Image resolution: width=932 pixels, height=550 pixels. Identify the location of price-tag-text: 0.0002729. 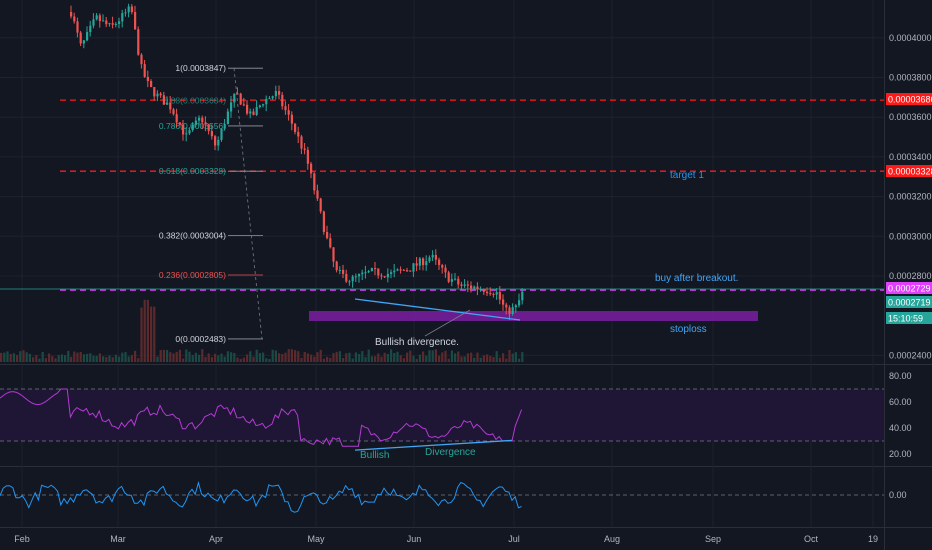
(909, 289).